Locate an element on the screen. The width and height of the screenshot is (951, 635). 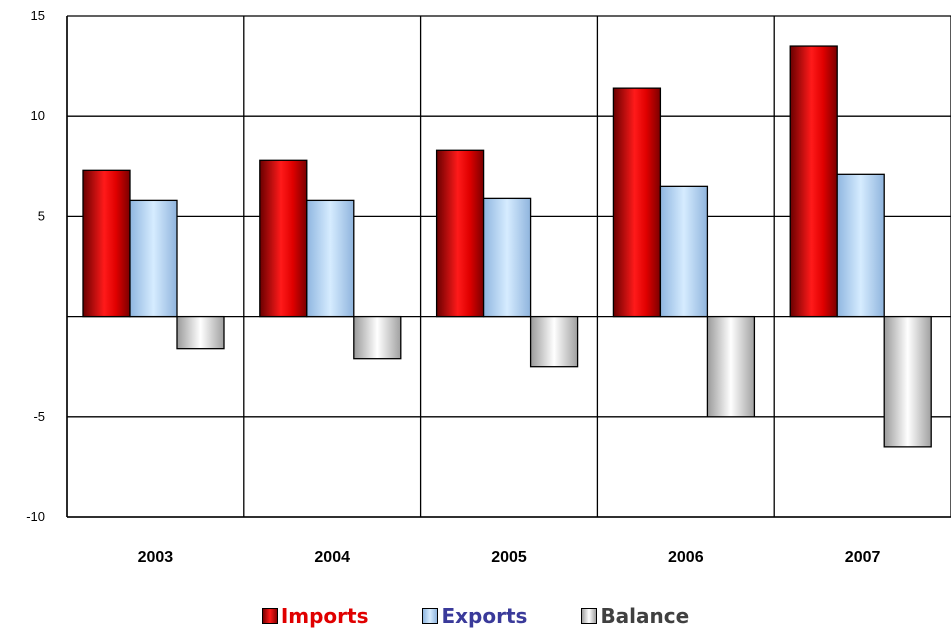
legend-label-imports: Imports is located at coordinates (324, 616).